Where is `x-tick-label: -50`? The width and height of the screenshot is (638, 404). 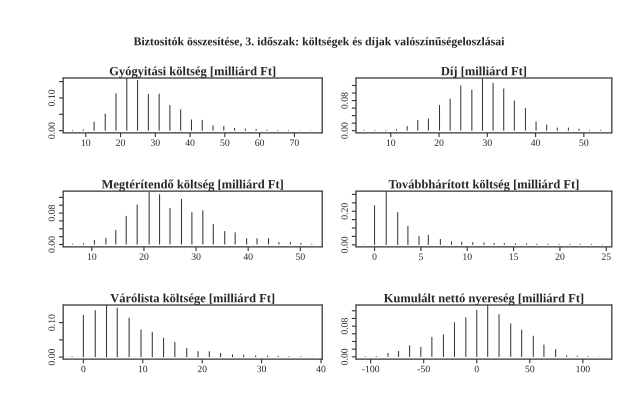 x-tick-label: -50 is located at coordinates (424, 369).